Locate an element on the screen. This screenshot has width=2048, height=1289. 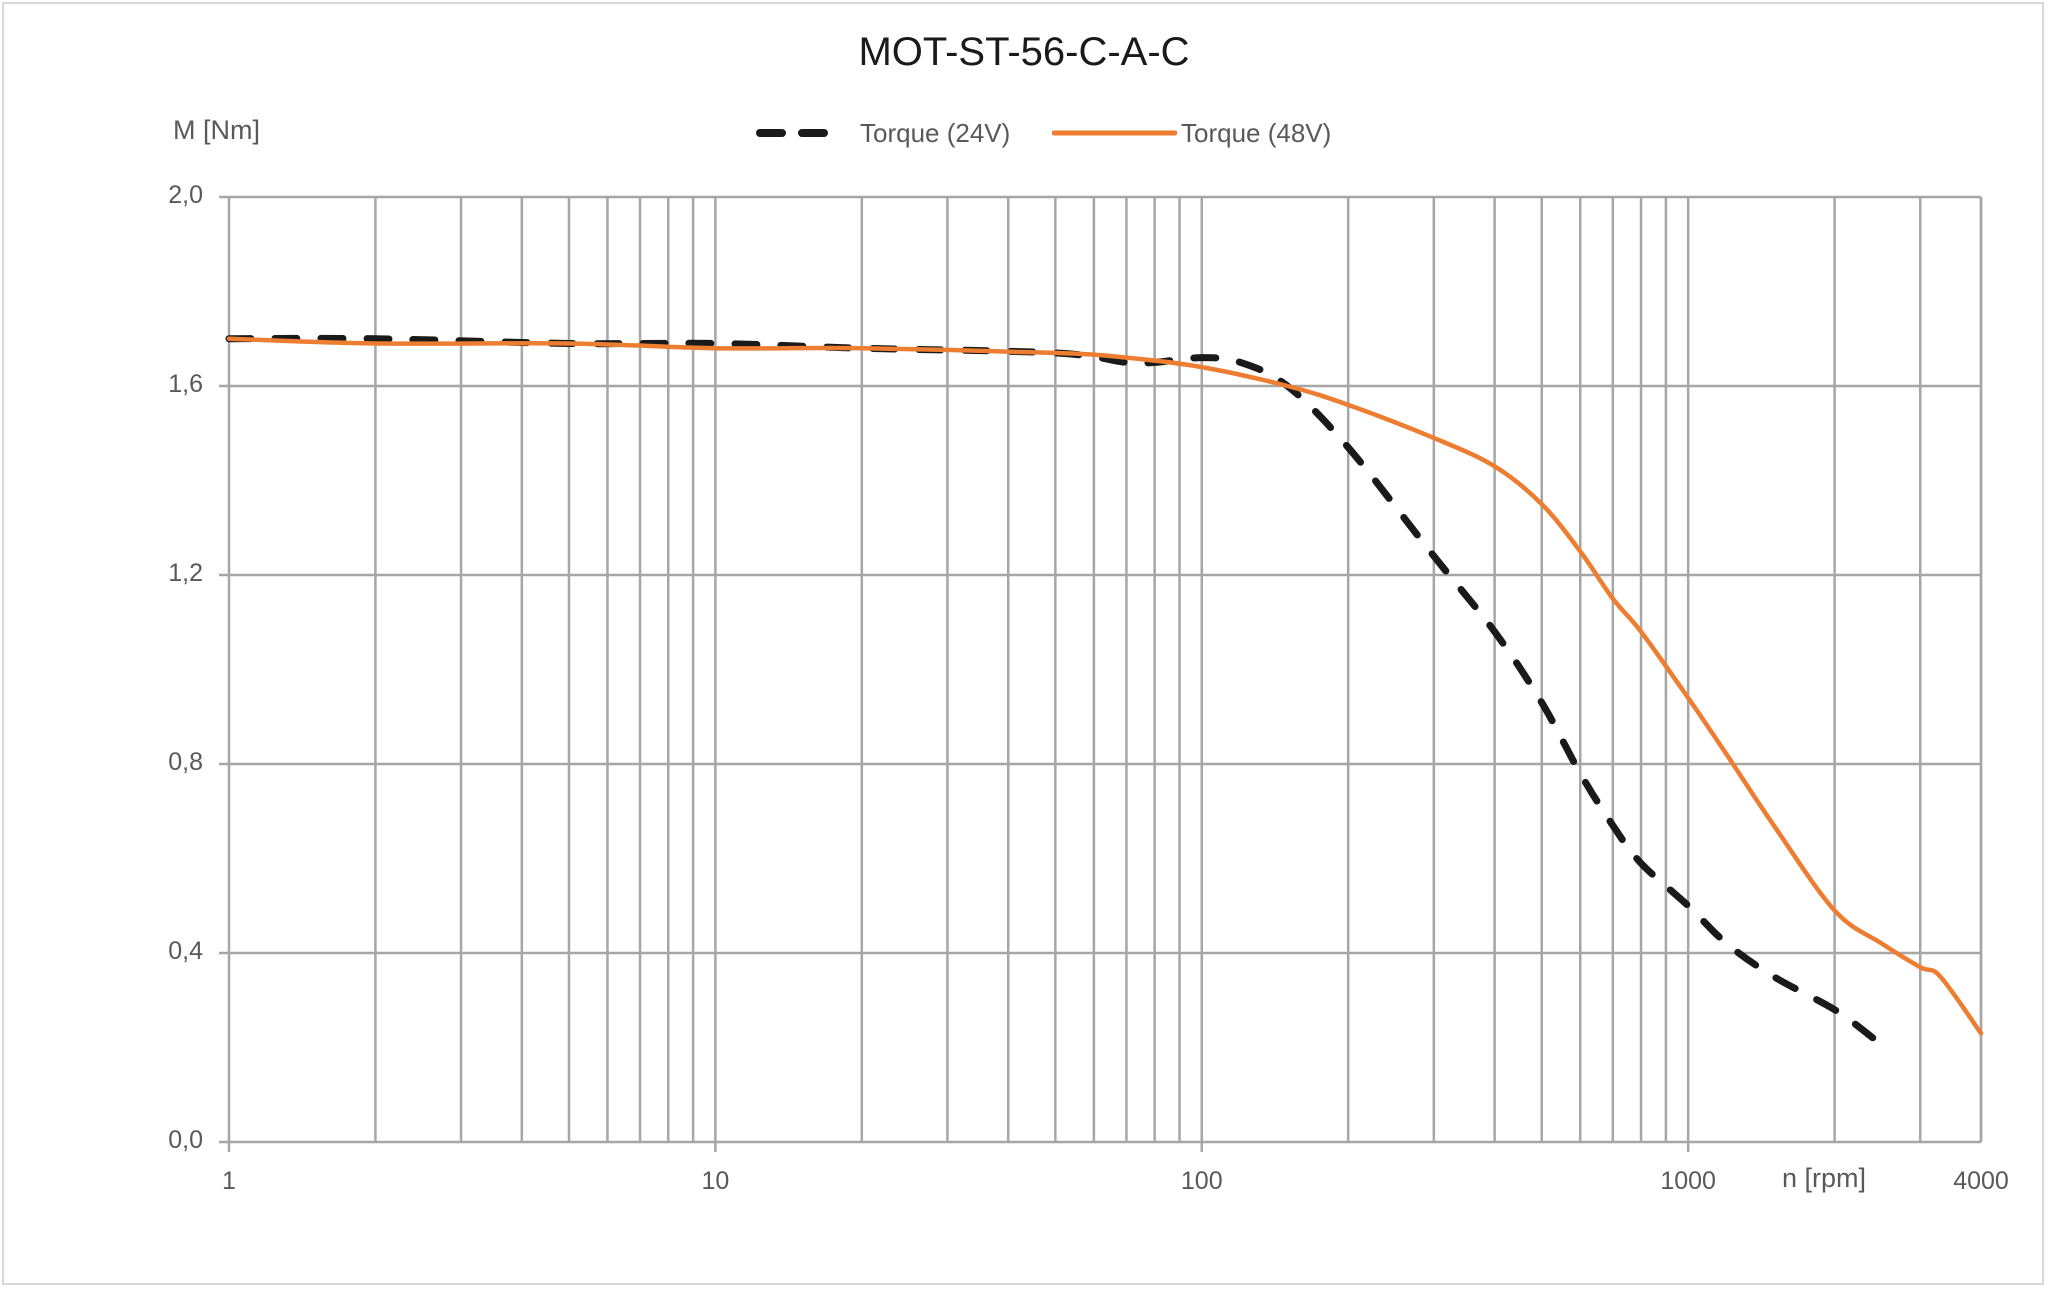
legend-label-24v: Torque (24V) is located at coordinates (935, 132).